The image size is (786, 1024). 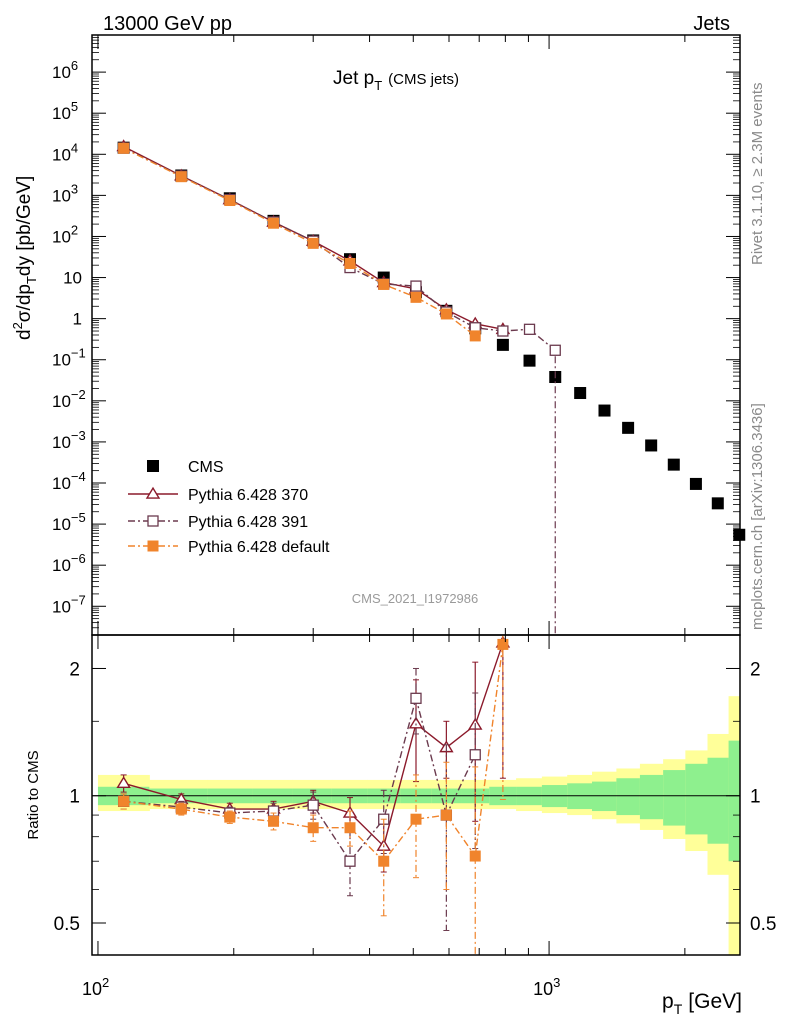 I want to click on y-tick-label-right: 0.5, so click(x=763, y=924).